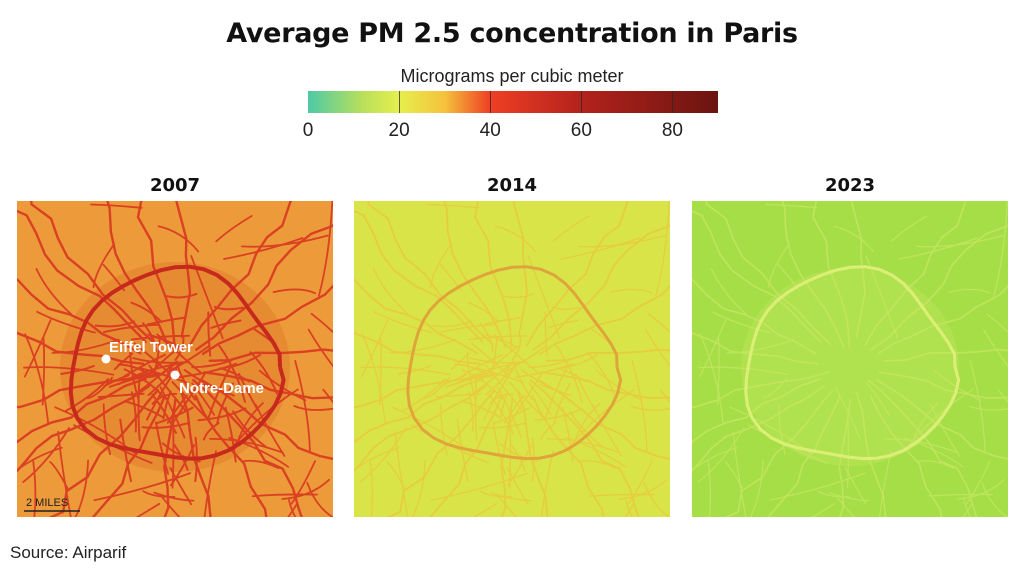 The height and width of the screenshot is (575, 1024). What do you see at coordinates (175, 375) in the screenshot?
I see `notre-dame-marker` at bounding box center [175, 375].